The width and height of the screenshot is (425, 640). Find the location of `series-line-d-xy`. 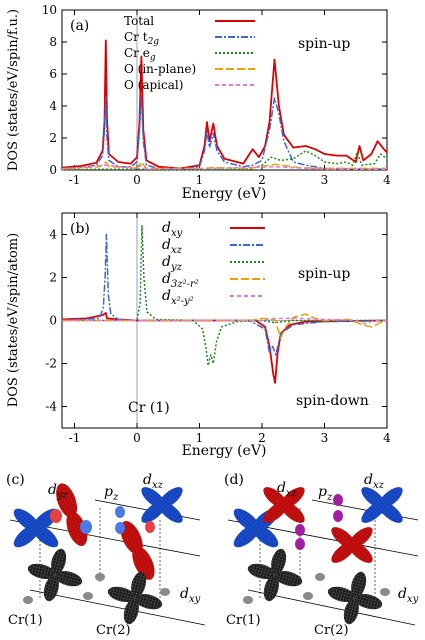

series-line-d-xy is located at coordinates (224, 348).